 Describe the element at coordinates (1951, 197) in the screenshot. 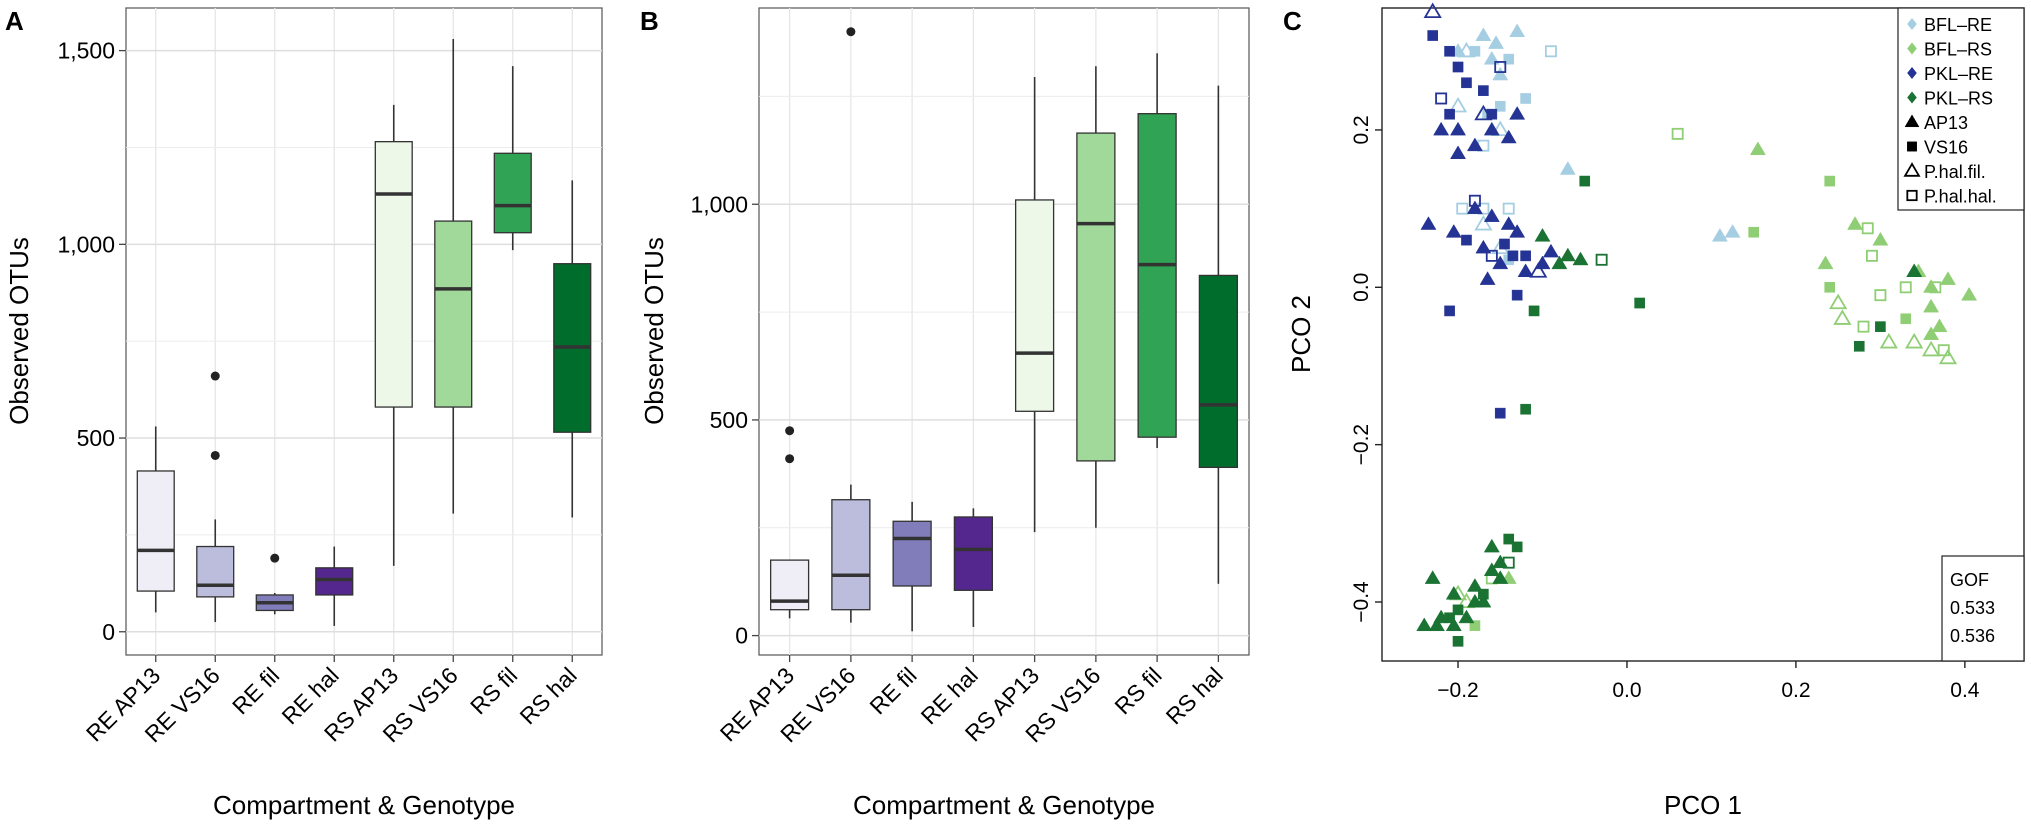

I see `legend-item-p-hal-hal-: P.hal.hal.` at that location.